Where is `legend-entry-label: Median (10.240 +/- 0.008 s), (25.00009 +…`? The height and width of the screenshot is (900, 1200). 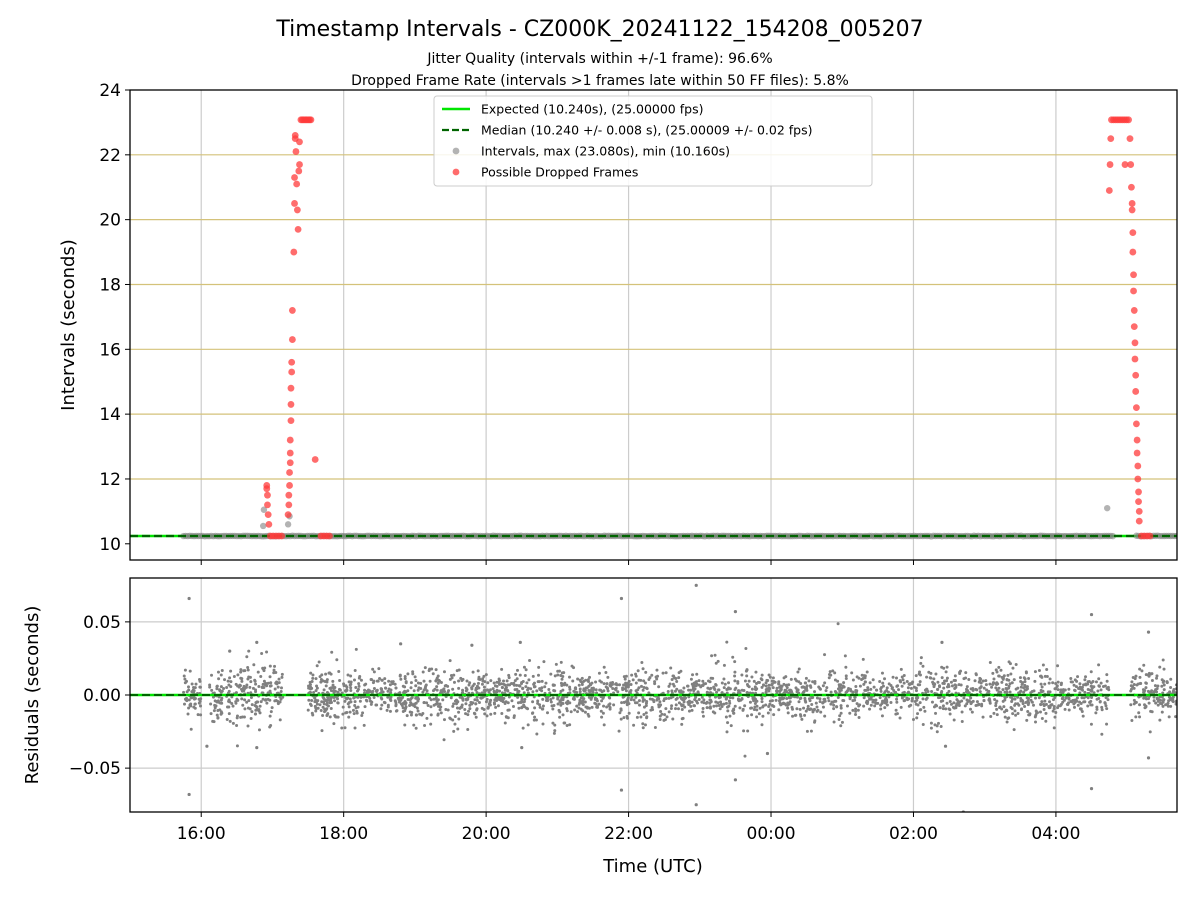
legend-entry-label: Median (10.240 +/- 0.008 s), (25.00009 +… is located at coordinates (646, 130).